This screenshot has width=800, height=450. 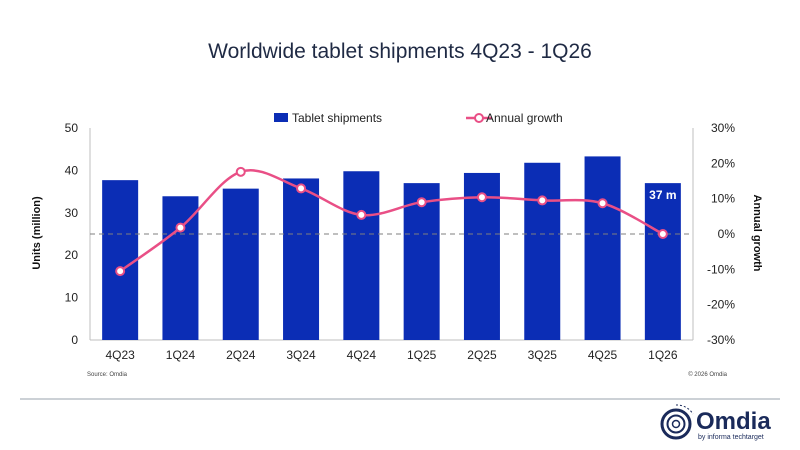 What do you see at coordinates (72, 213) in the screenshot?
I see `y-tick-label: 30` at bounding box center [72, 213].